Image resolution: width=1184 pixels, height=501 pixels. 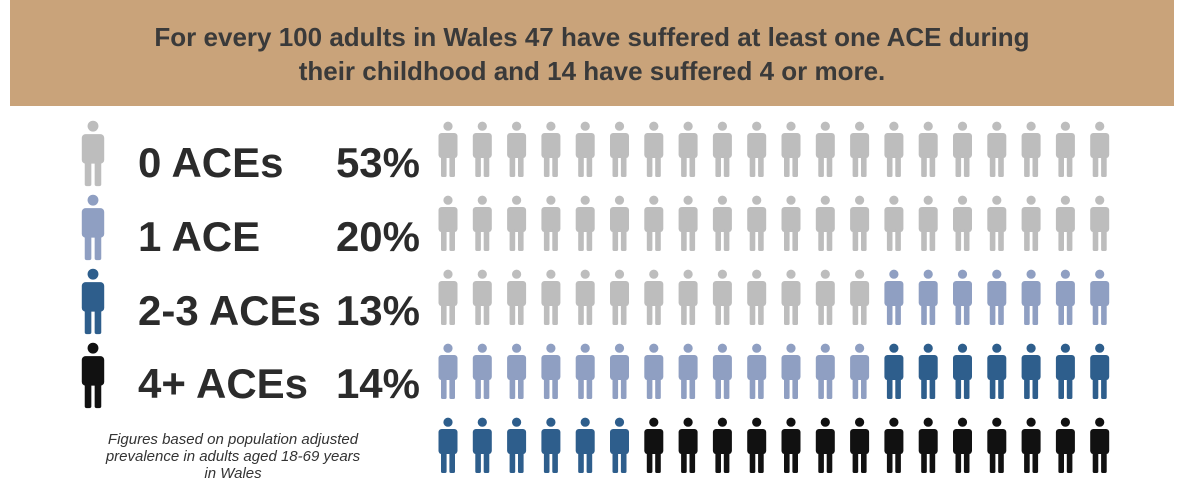 I want to click on footnote-line-2: prevalence in adults aged 18-69 years, so click(x=233, y=456).